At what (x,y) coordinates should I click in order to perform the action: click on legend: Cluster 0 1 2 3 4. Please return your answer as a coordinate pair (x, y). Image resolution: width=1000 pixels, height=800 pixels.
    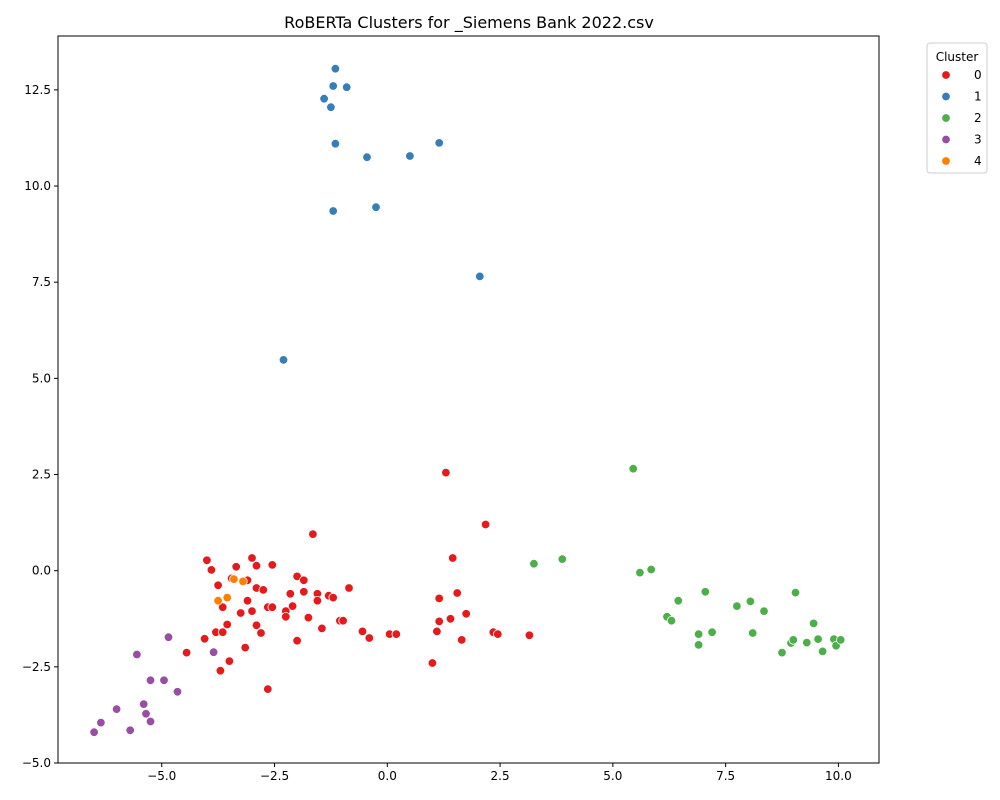
    Looking at the image, I should click on (957, 108).